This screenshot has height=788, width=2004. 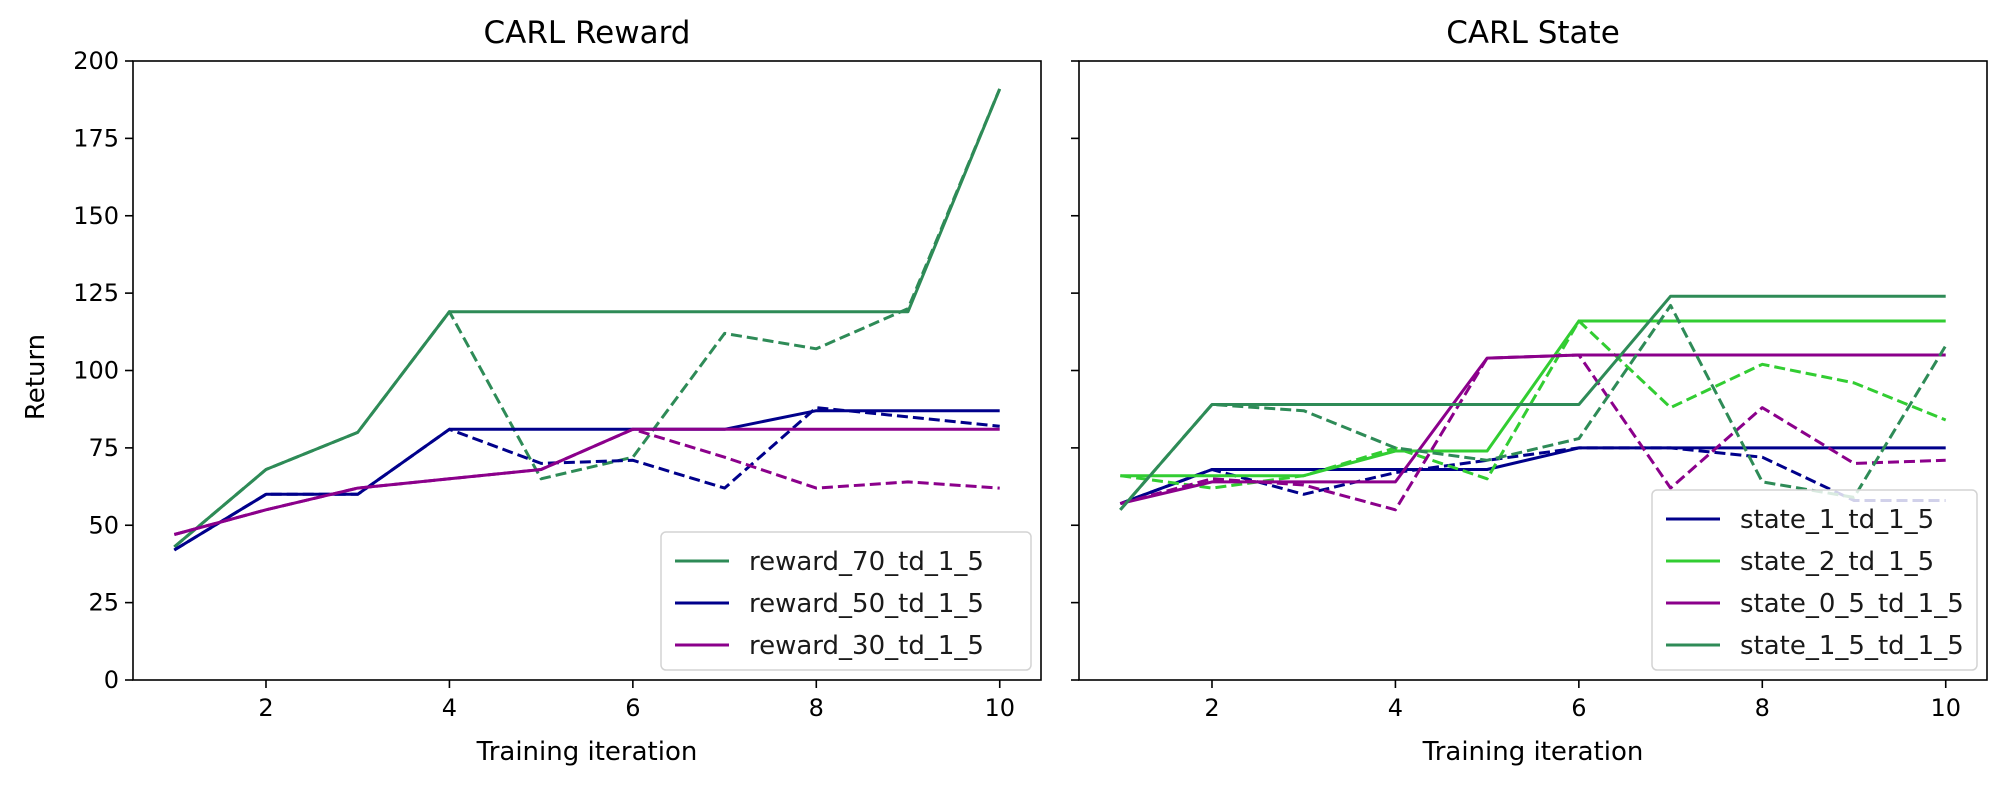 I want to click on state-x-tick-label: 10, so click(x=1945, y=708).